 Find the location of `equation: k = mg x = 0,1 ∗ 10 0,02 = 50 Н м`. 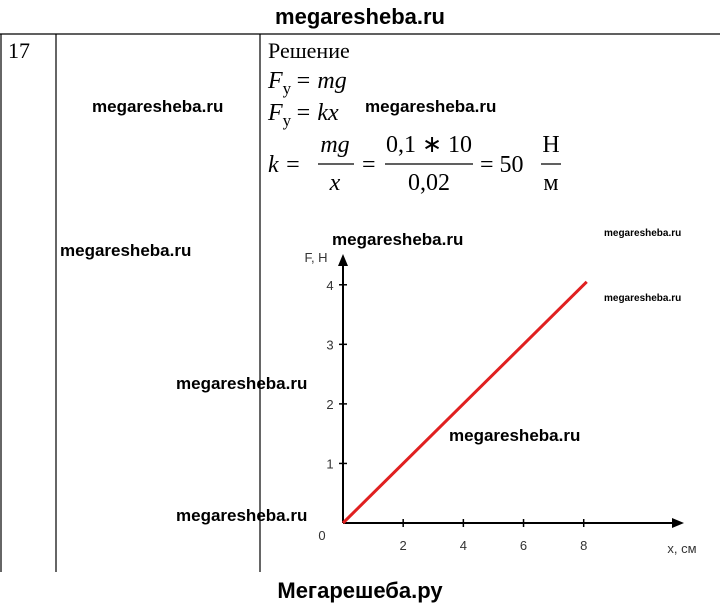

equation: k = mg x = 0,1 ∗ 10 0,02 = 50 Н м is located at coordinates (414, 164).